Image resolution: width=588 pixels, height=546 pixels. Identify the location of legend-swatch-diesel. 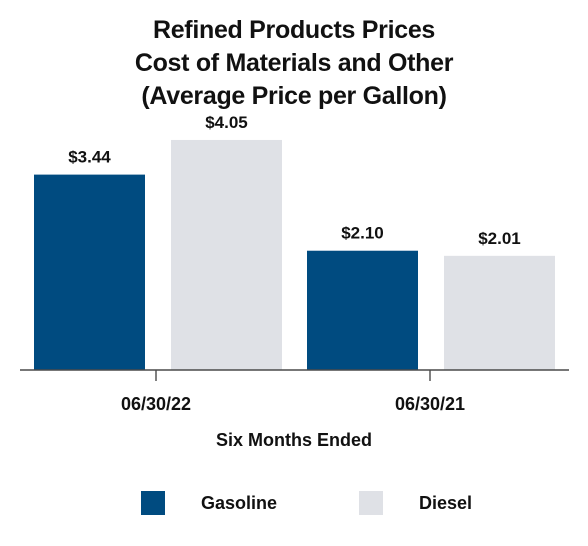
(371, 503).